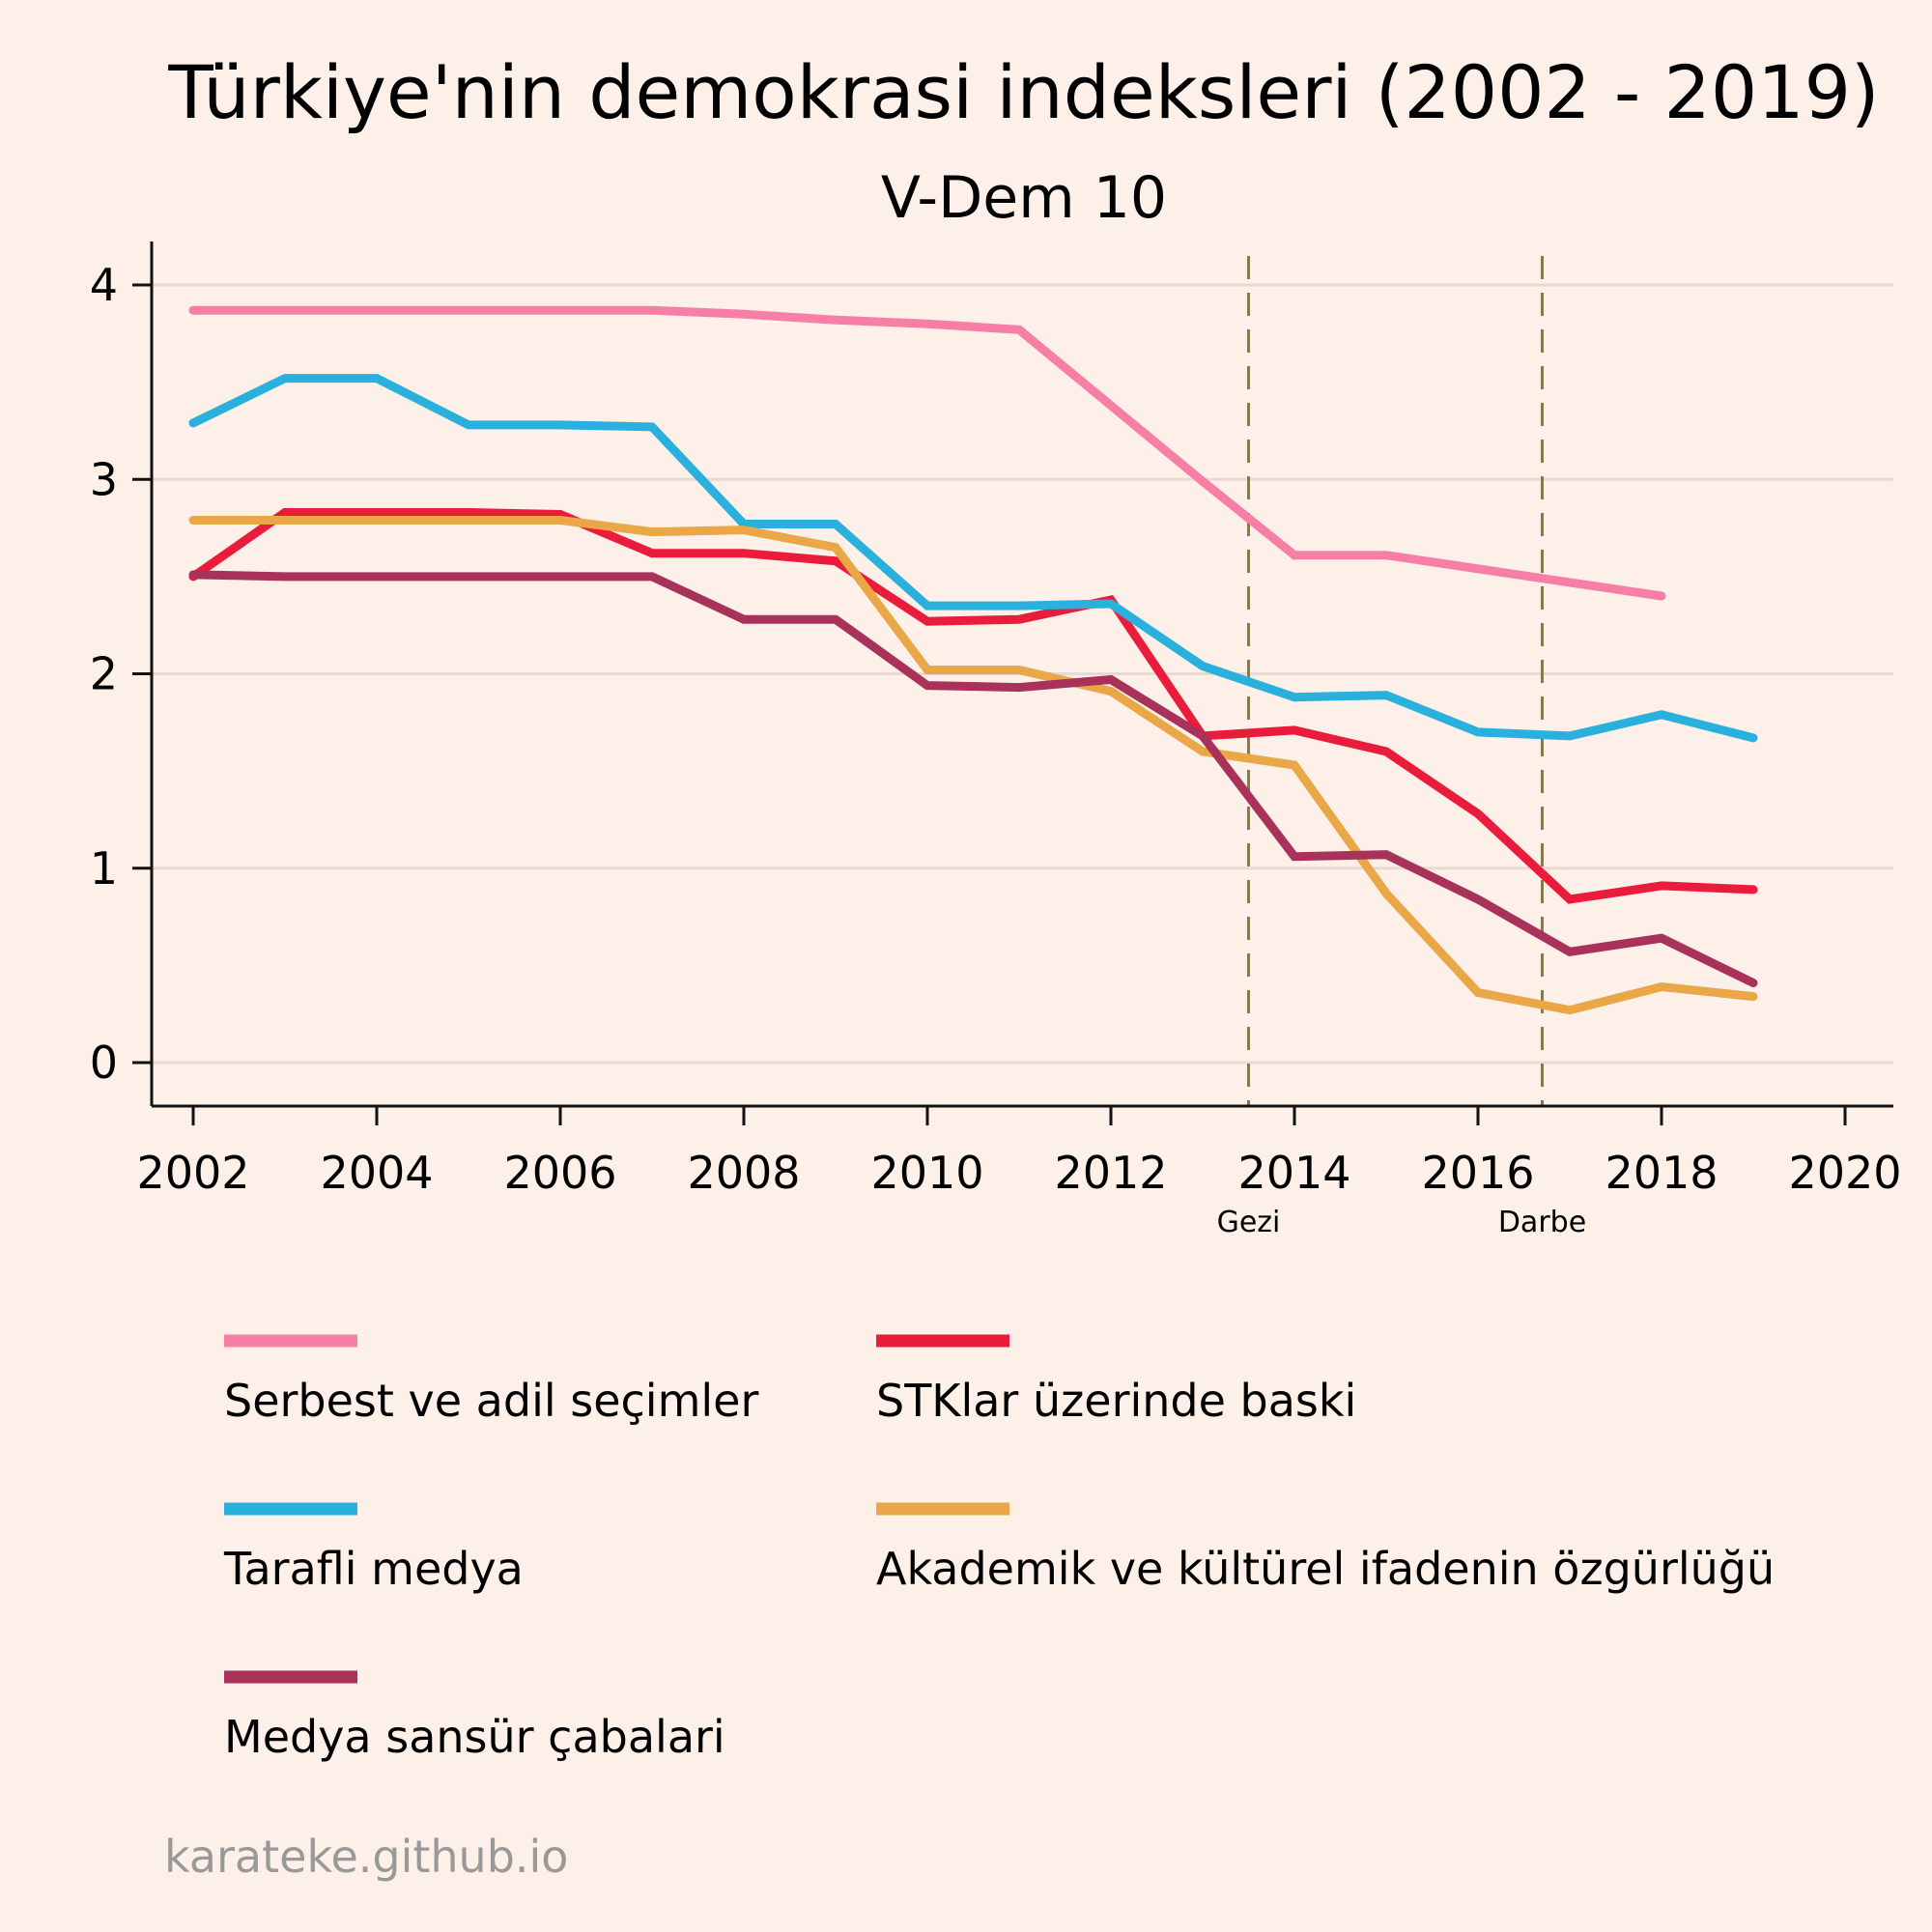 This screenshot has height=1932, width=1932. Describe the element at coordinates (1542, 1222) in the screenshot. I see `annotation-label: Darbe` at that location.